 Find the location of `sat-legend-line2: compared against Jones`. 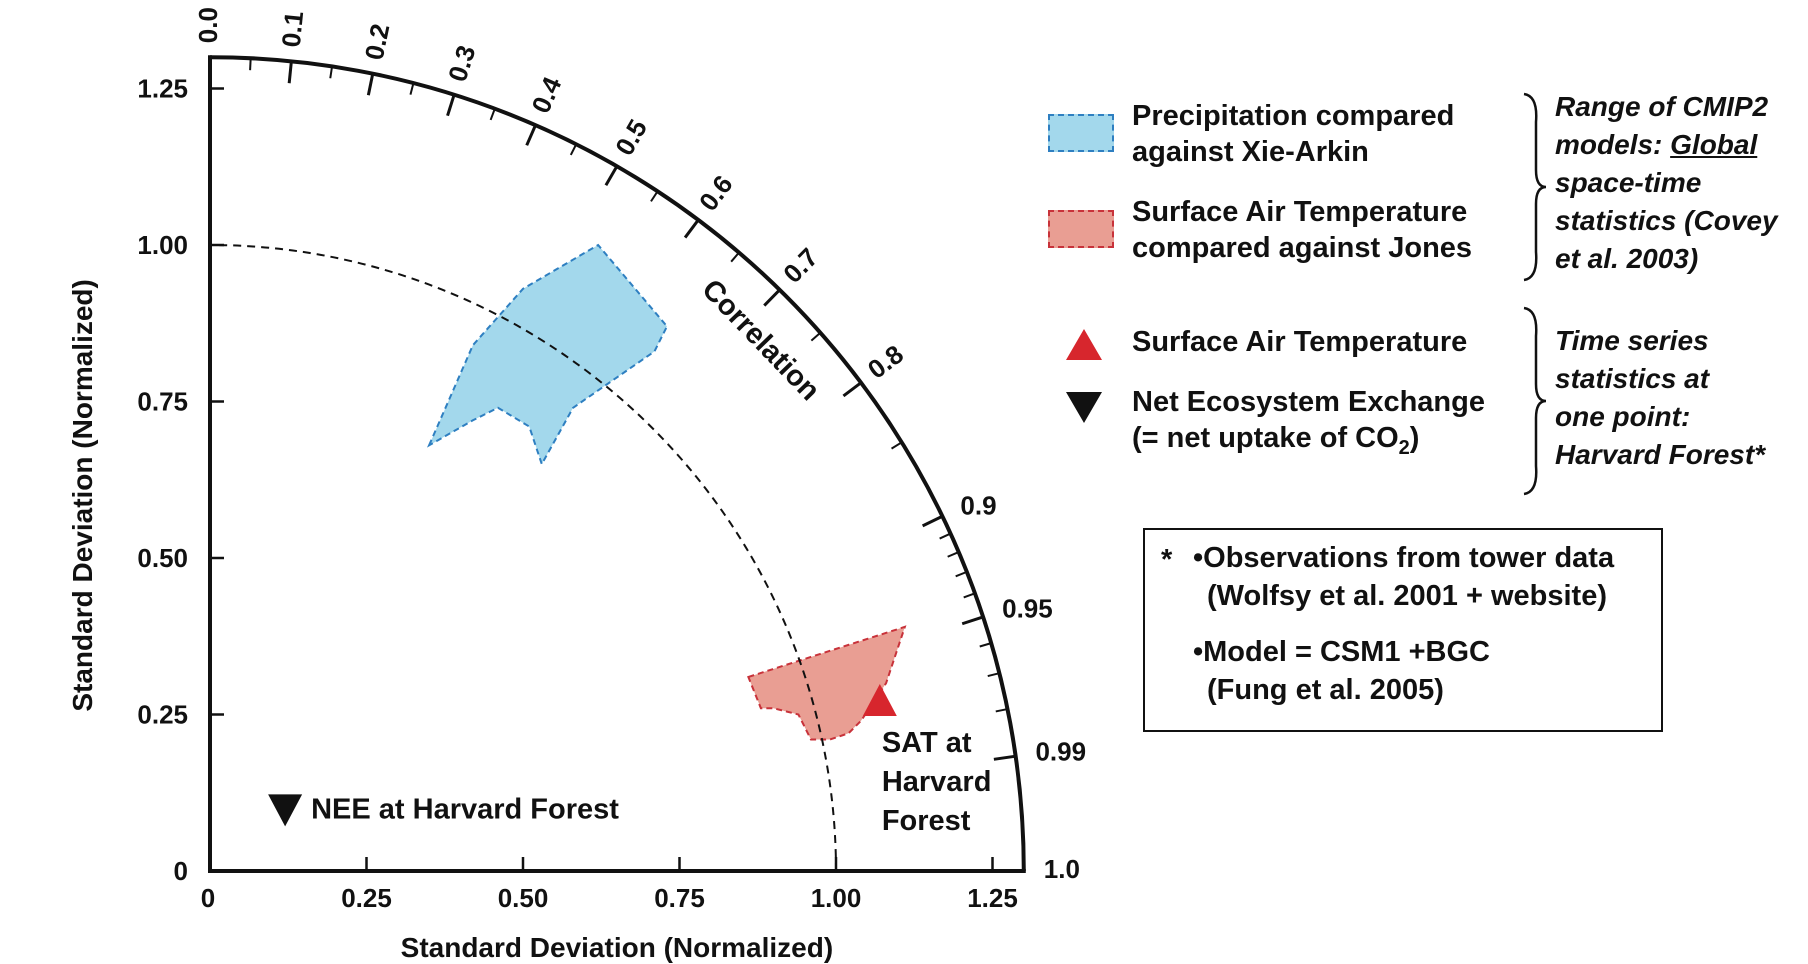

sat-legend-line2: compared against Jones is located at coordinates (1302, 248).